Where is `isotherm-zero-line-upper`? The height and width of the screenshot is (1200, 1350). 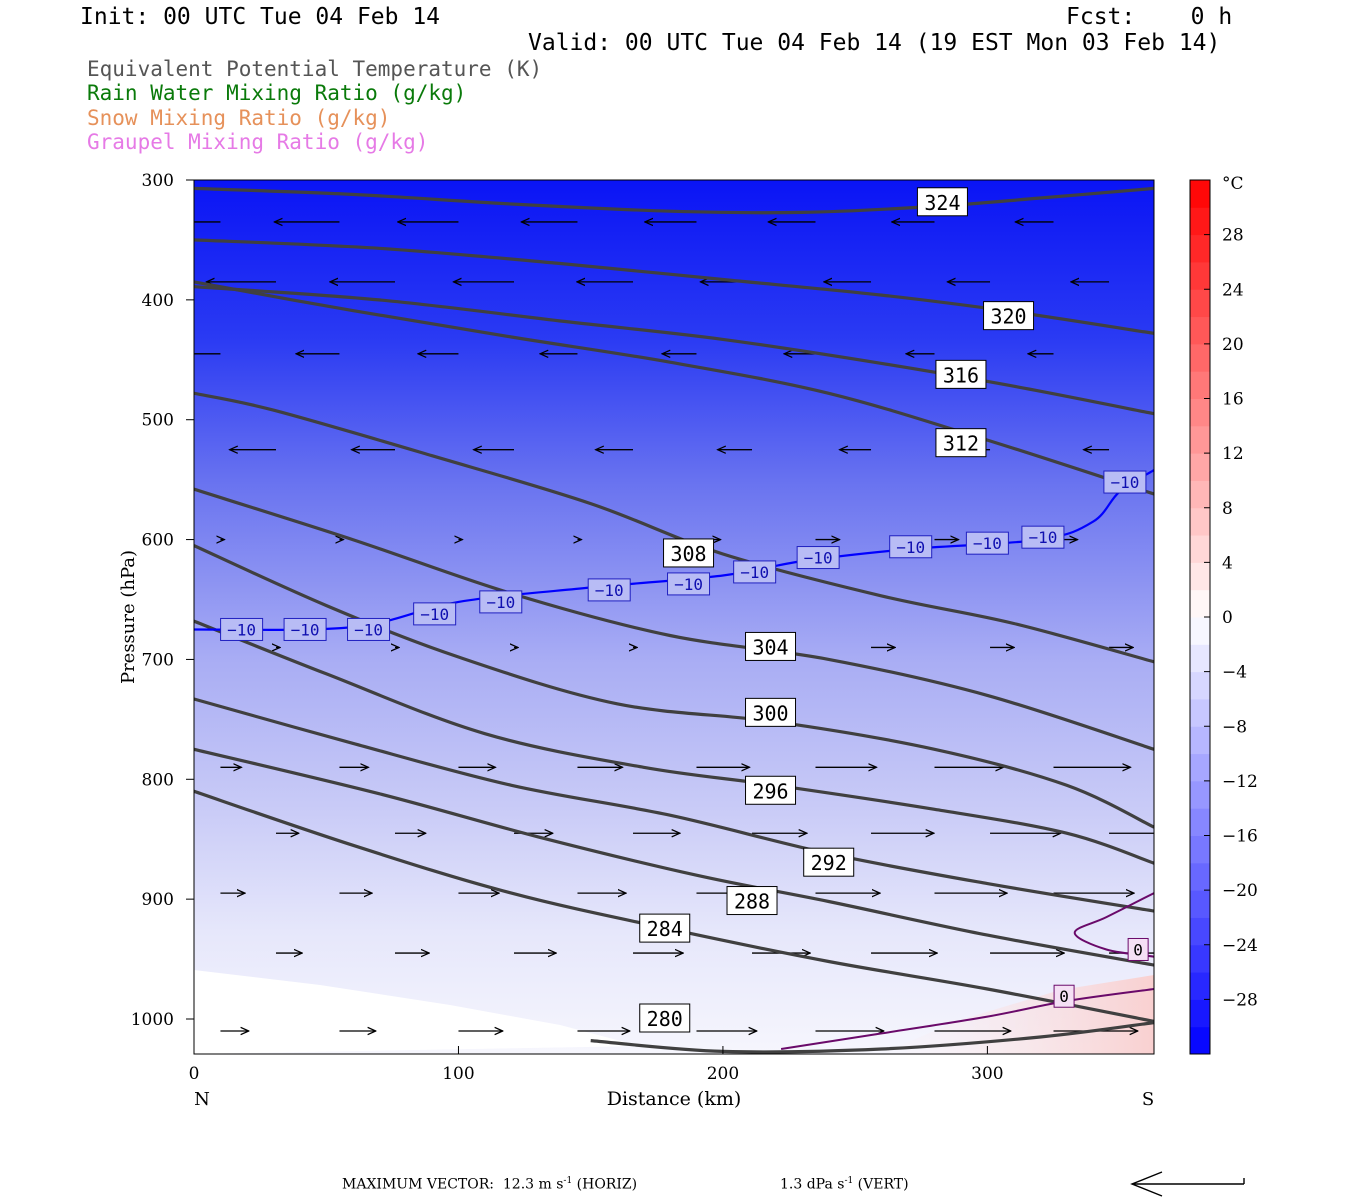 isotherm-zero-line-upper is located at coordinates (1113, 925).